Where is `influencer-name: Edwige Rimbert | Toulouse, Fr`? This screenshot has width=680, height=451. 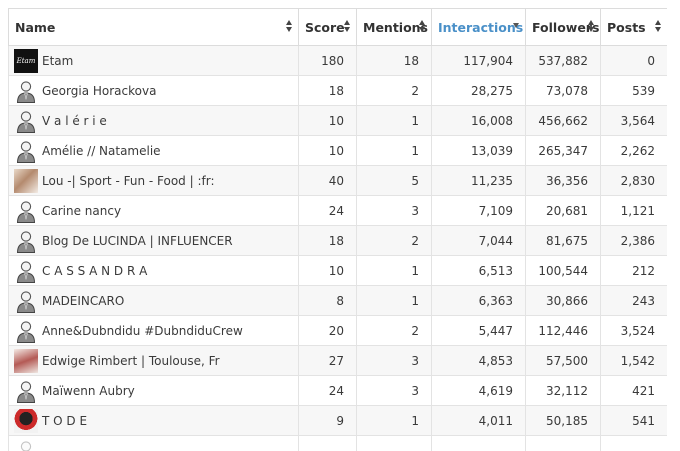
influencer-name: Edwige Rimbert | Toulouse, Fr is located at coordinates (131, 360).